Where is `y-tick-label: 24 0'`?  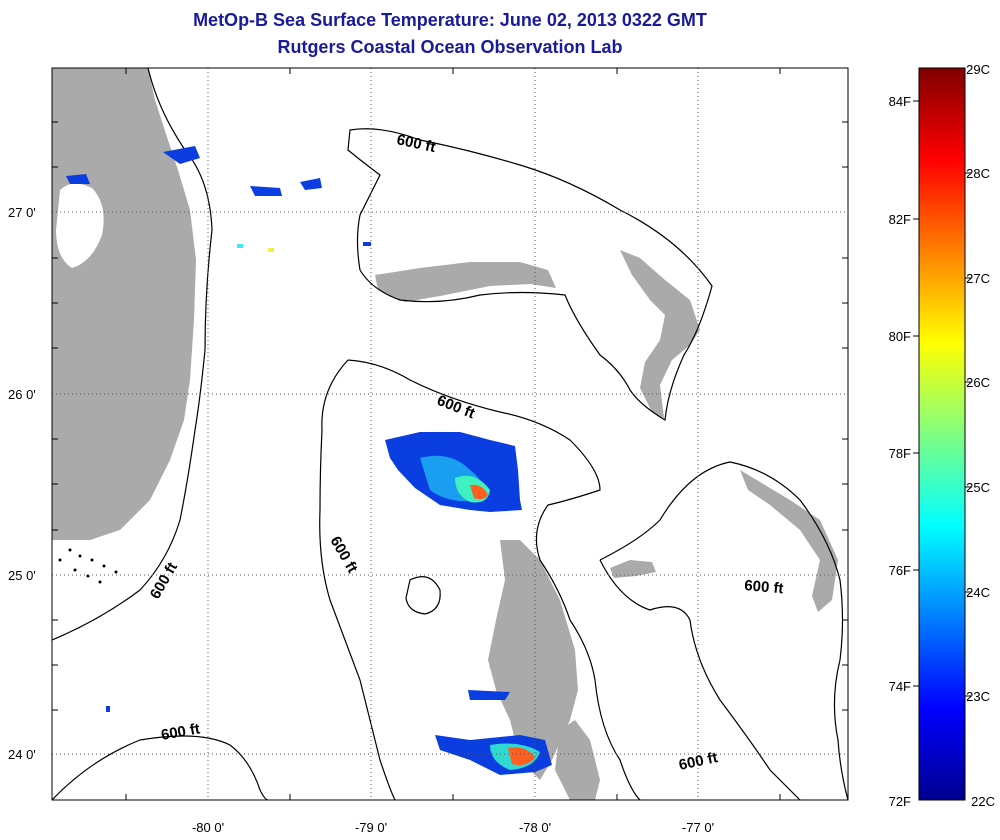
y-tick-label: 24 0' is located at coordinates (22, 754).